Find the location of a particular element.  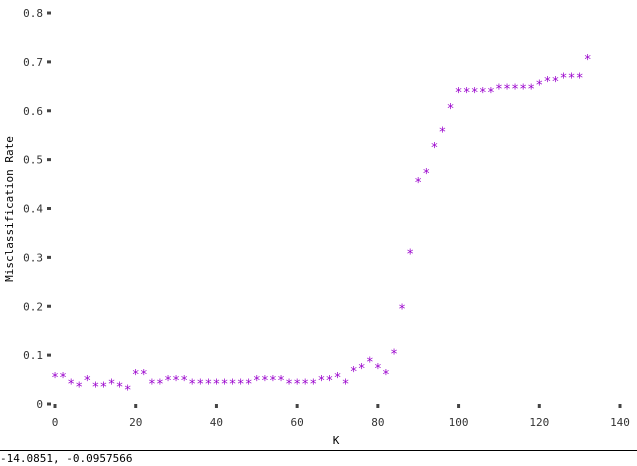

y-tick-label: 0.1 is located at coordinates (33, 355).